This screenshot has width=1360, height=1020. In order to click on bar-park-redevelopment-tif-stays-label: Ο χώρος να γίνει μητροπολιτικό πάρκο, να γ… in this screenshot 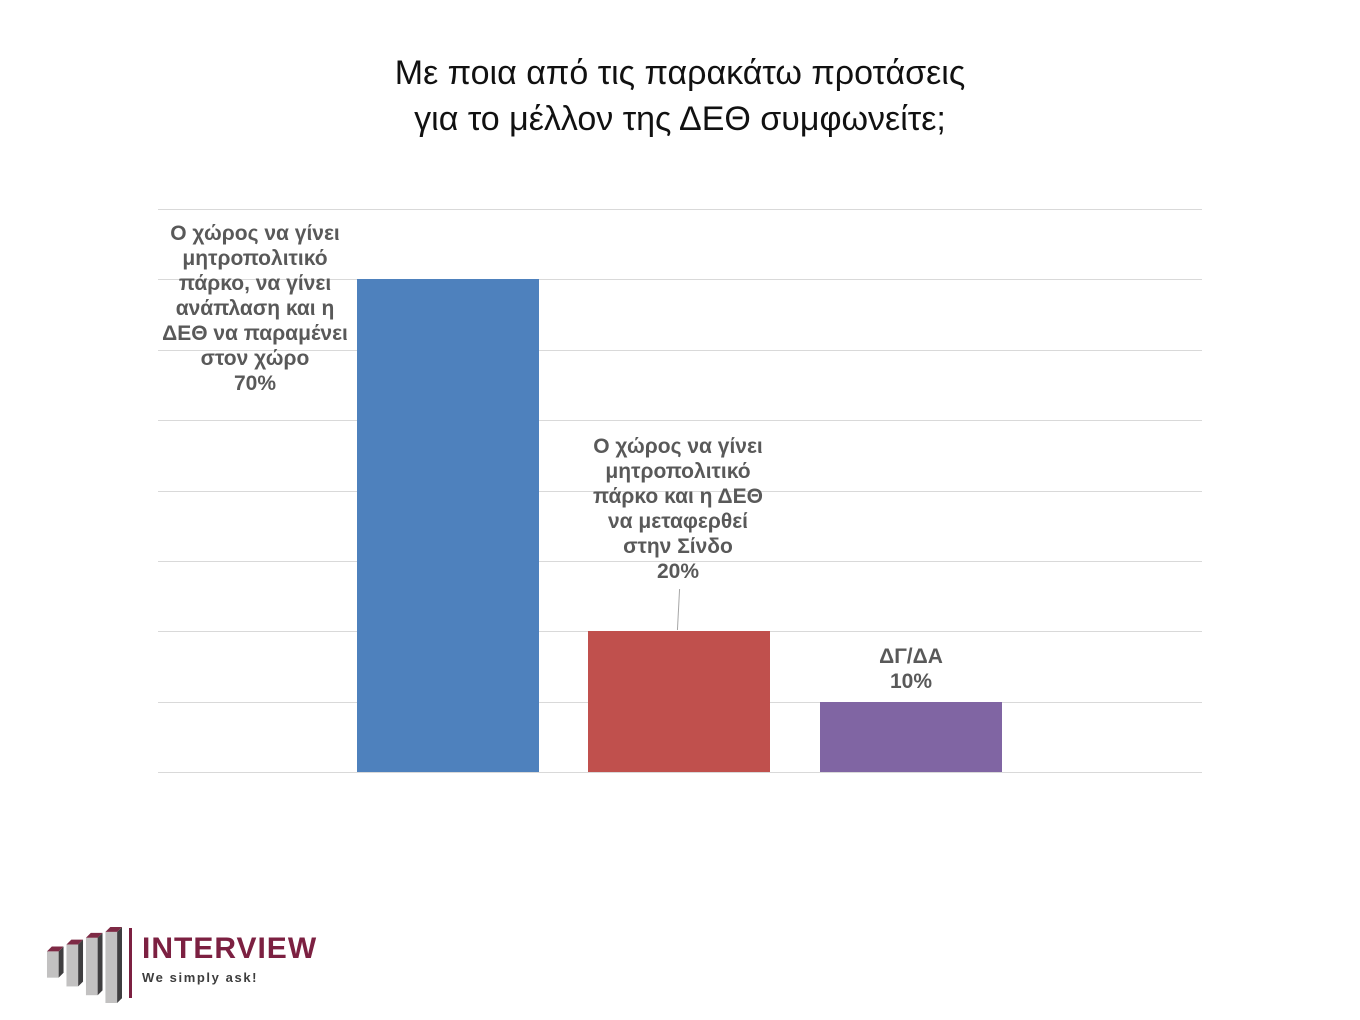, I will do `click(255, 308)`.